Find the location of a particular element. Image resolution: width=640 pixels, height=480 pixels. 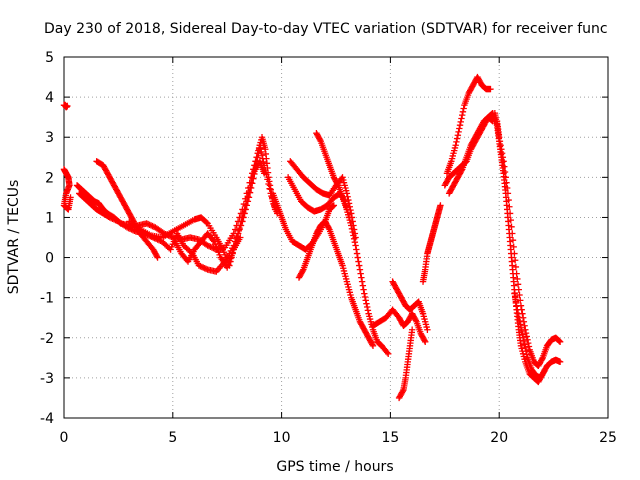

y-tick-label: -2 is located at coordinates (47, 339).